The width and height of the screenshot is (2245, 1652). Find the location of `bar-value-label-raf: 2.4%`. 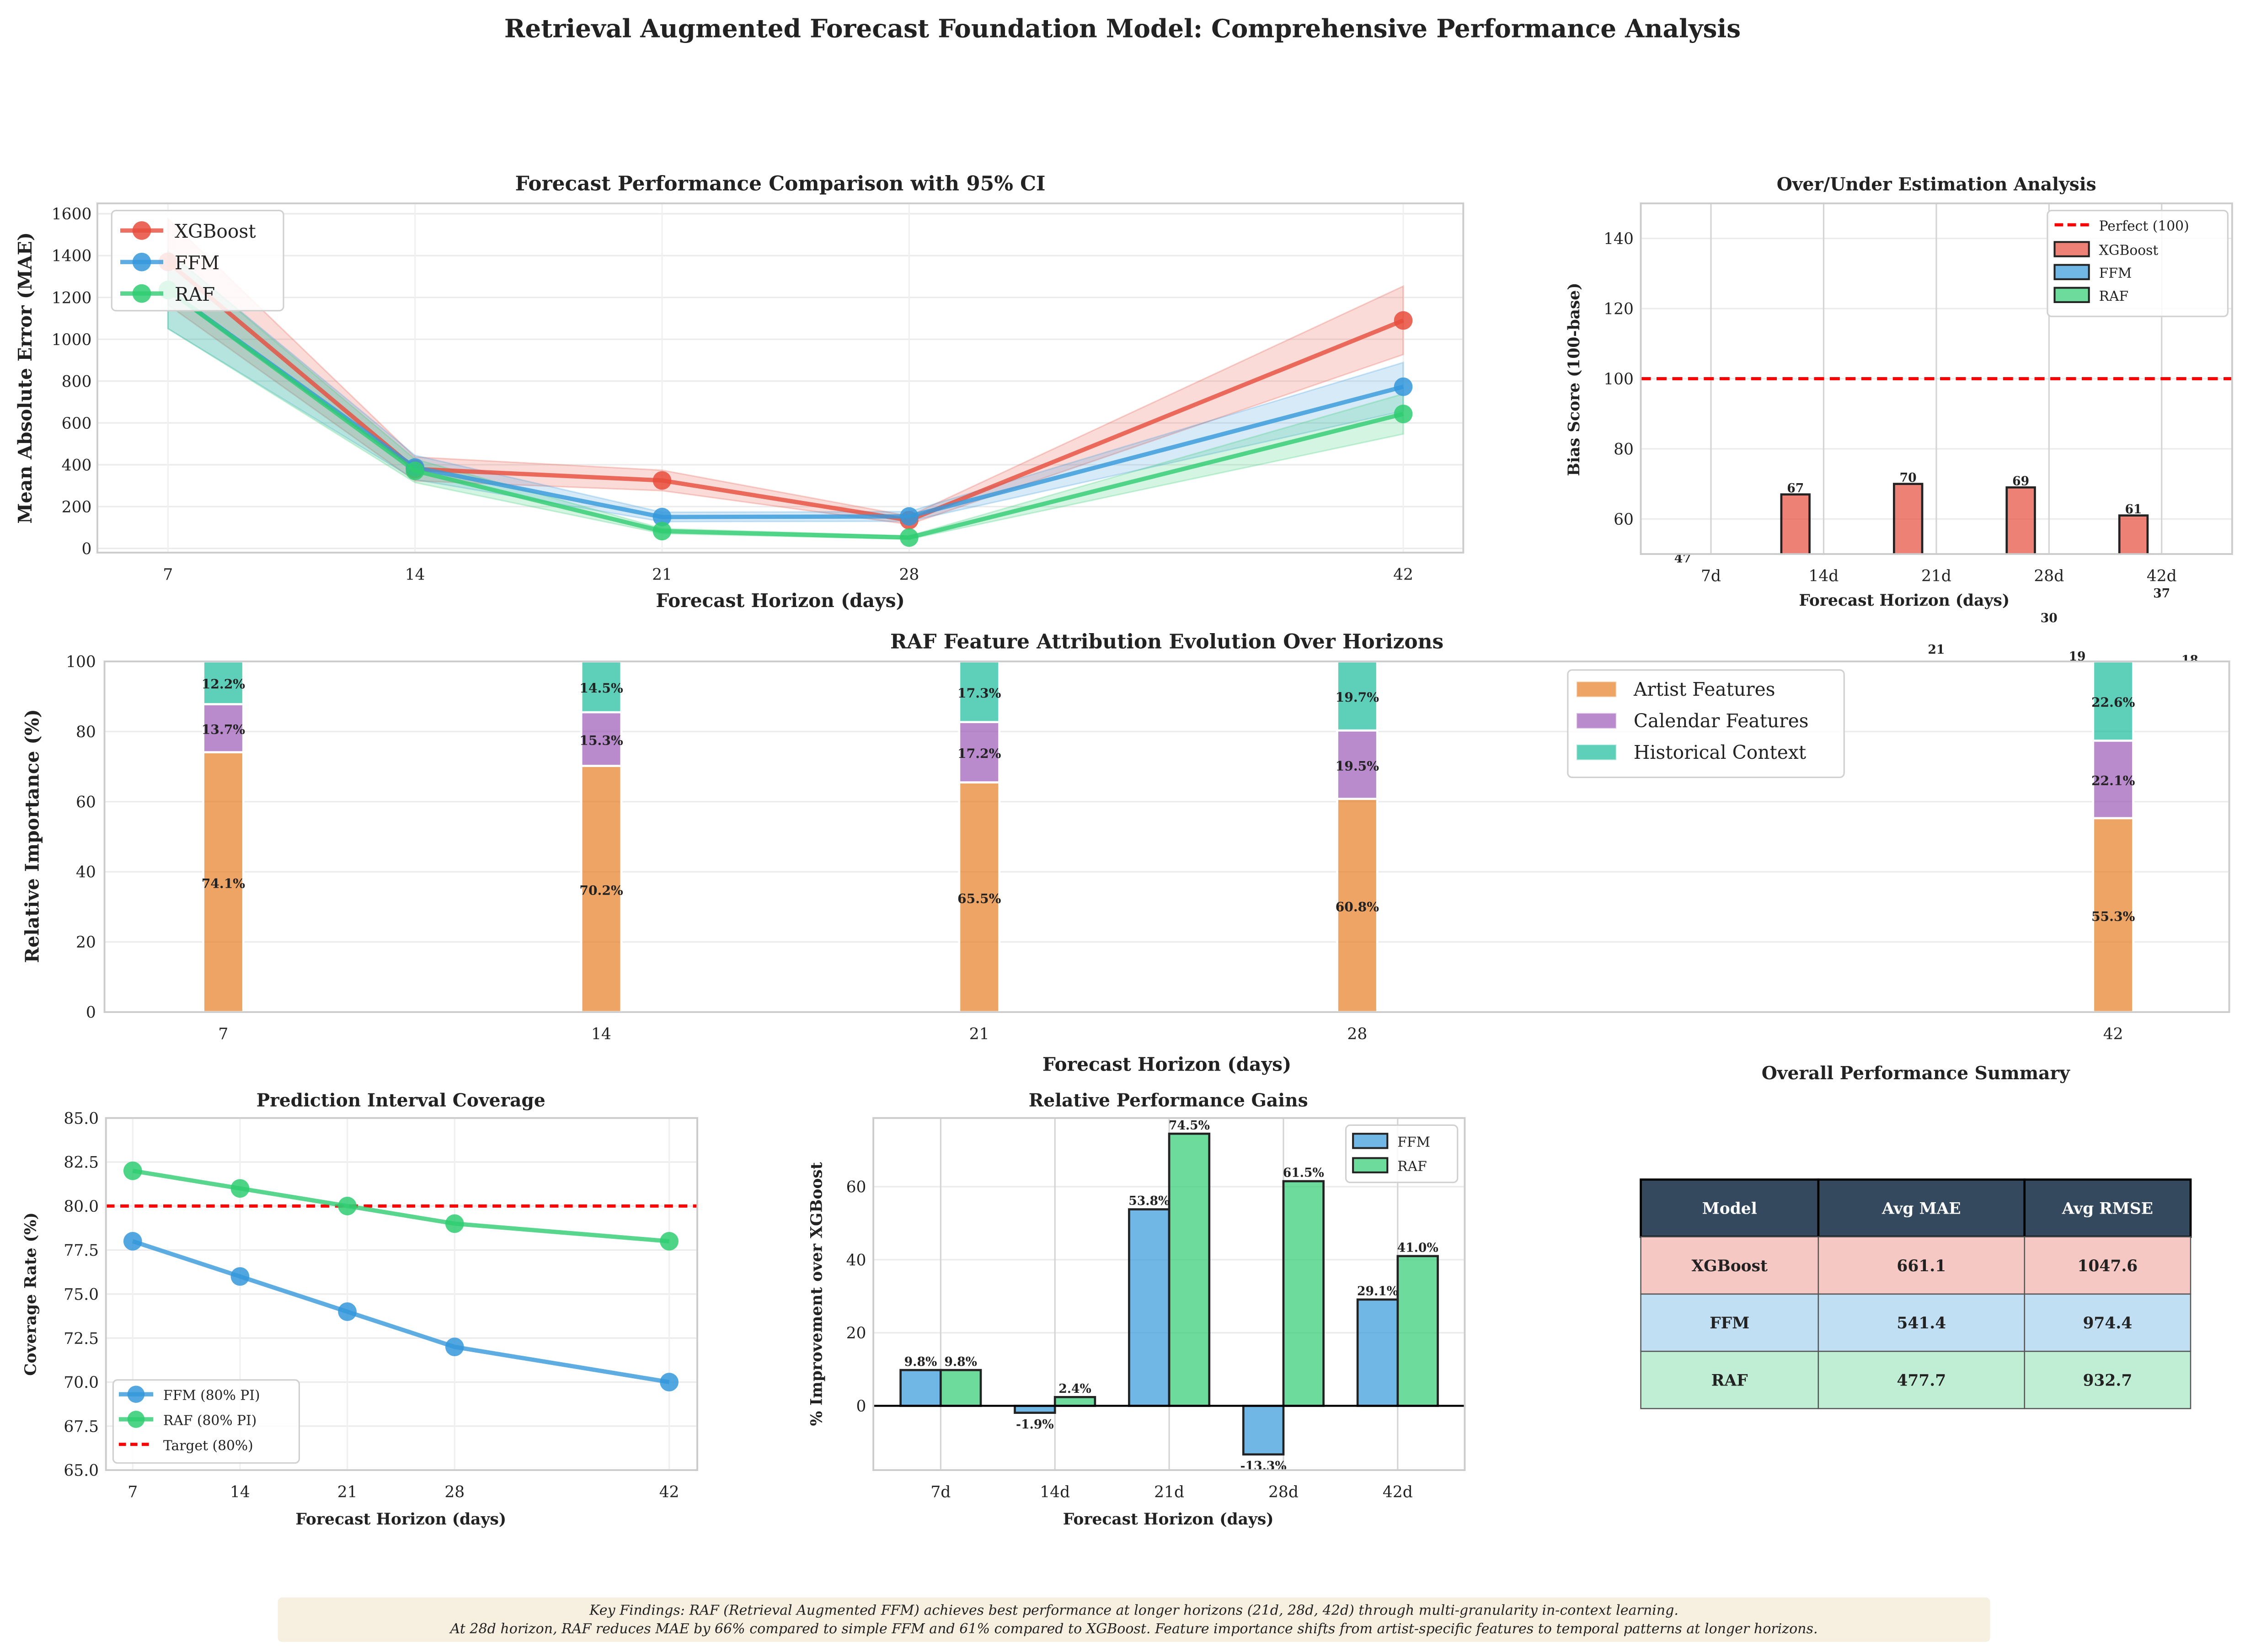

bar-value-label-raf: 2.4% is located at coordinates (1074, 1389).